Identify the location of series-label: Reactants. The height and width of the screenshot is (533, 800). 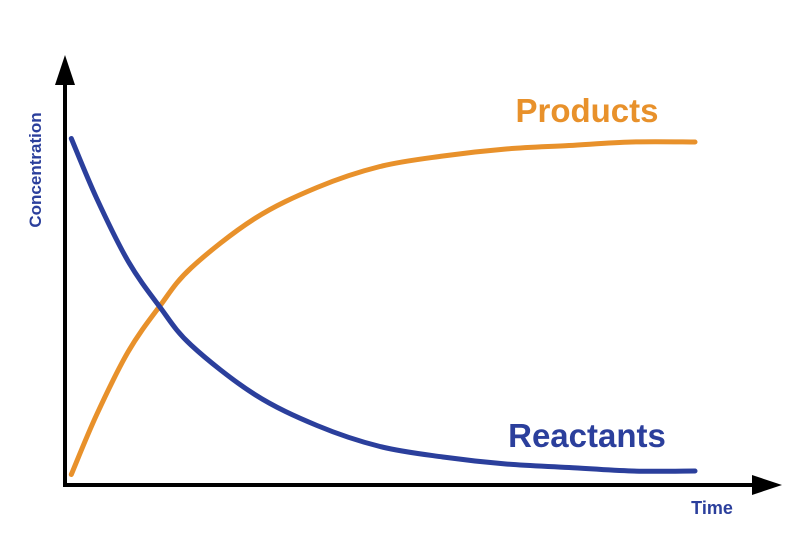
(587, 435).